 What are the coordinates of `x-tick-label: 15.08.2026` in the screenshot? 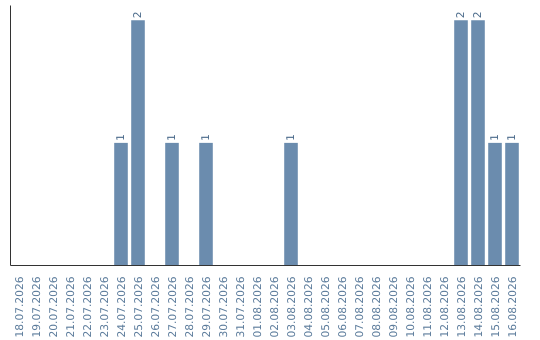 It's located at (495, 307).